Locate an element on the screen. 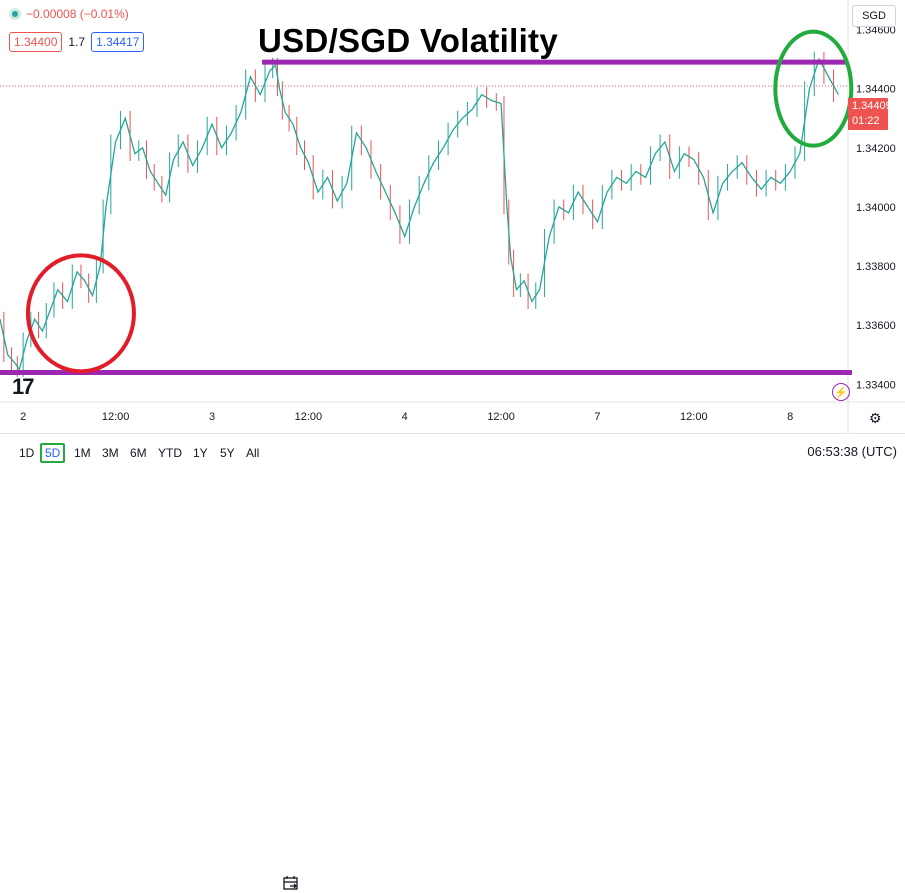  y-tick-label: 1.33800 is located at coordinates (876, 267).